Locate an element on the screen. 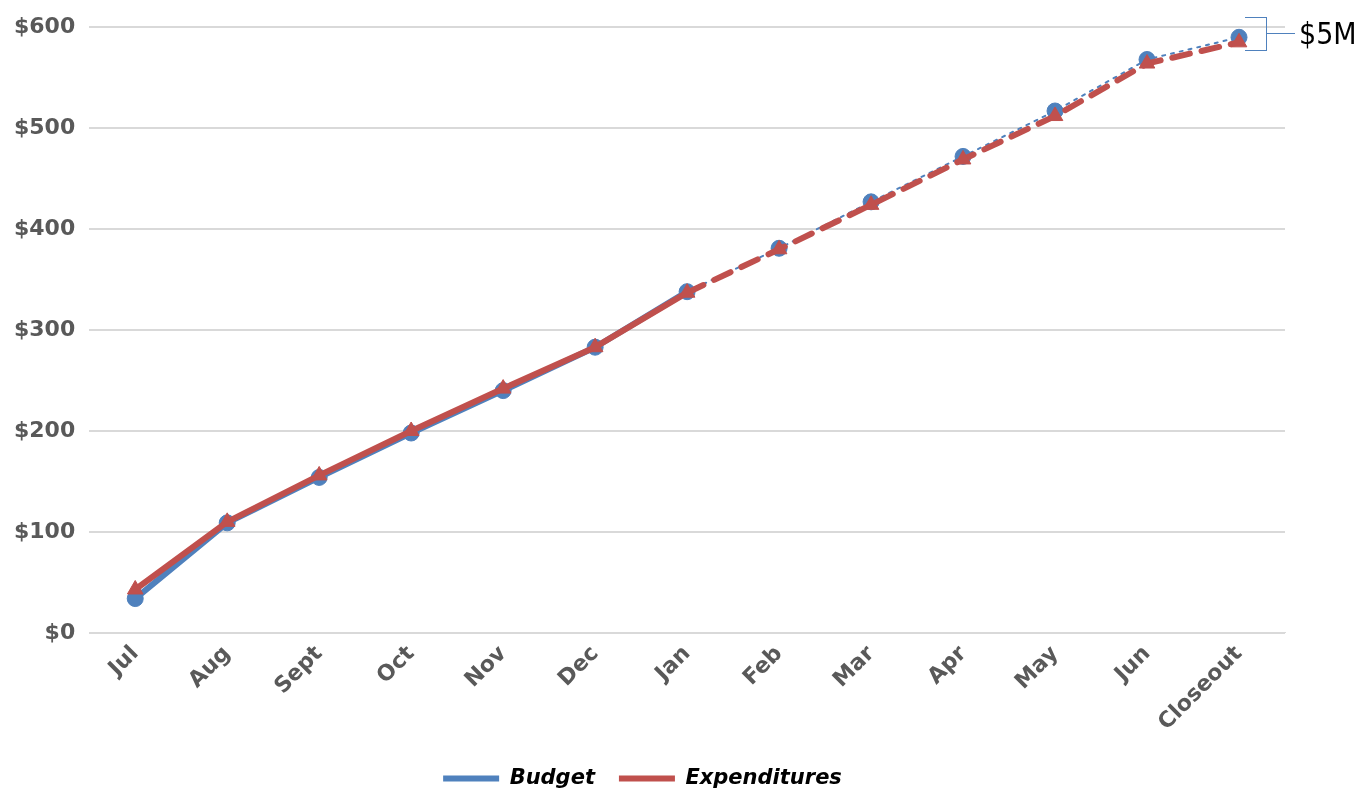 The width and height of the screenshot is (1355, 805). y-tick-label: $400 is located at coordinates (45, 227).